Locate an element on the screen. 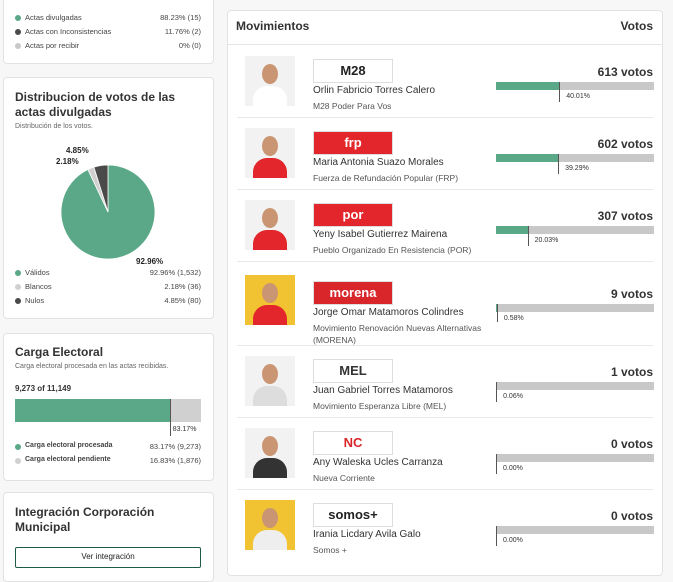 This screenshot has height=582, width=673. card-subtitle: Distribución de los votos. is located at coordinates (54, 126).